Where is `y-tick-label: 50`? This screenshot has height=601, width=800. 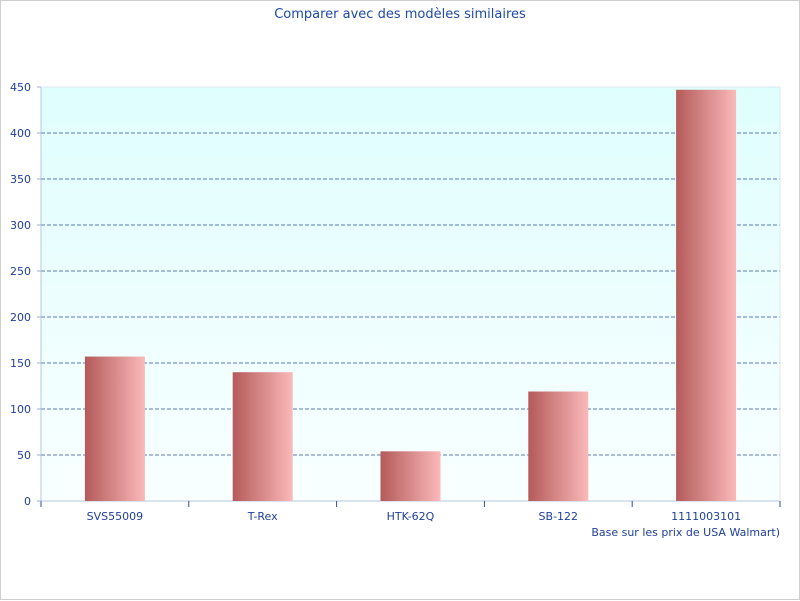
y-tick-label: 50 is located at coordinates (24, 455).